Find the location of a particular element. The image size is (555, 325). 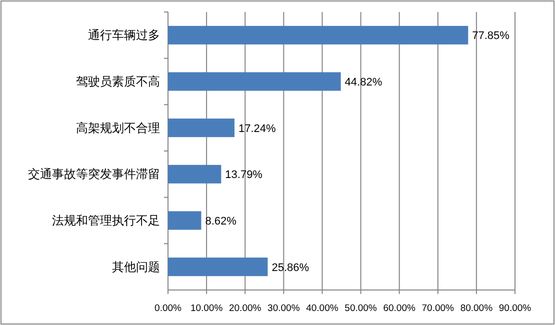

y-tick-label: 其他问题 is located at coordinates (136, 267).